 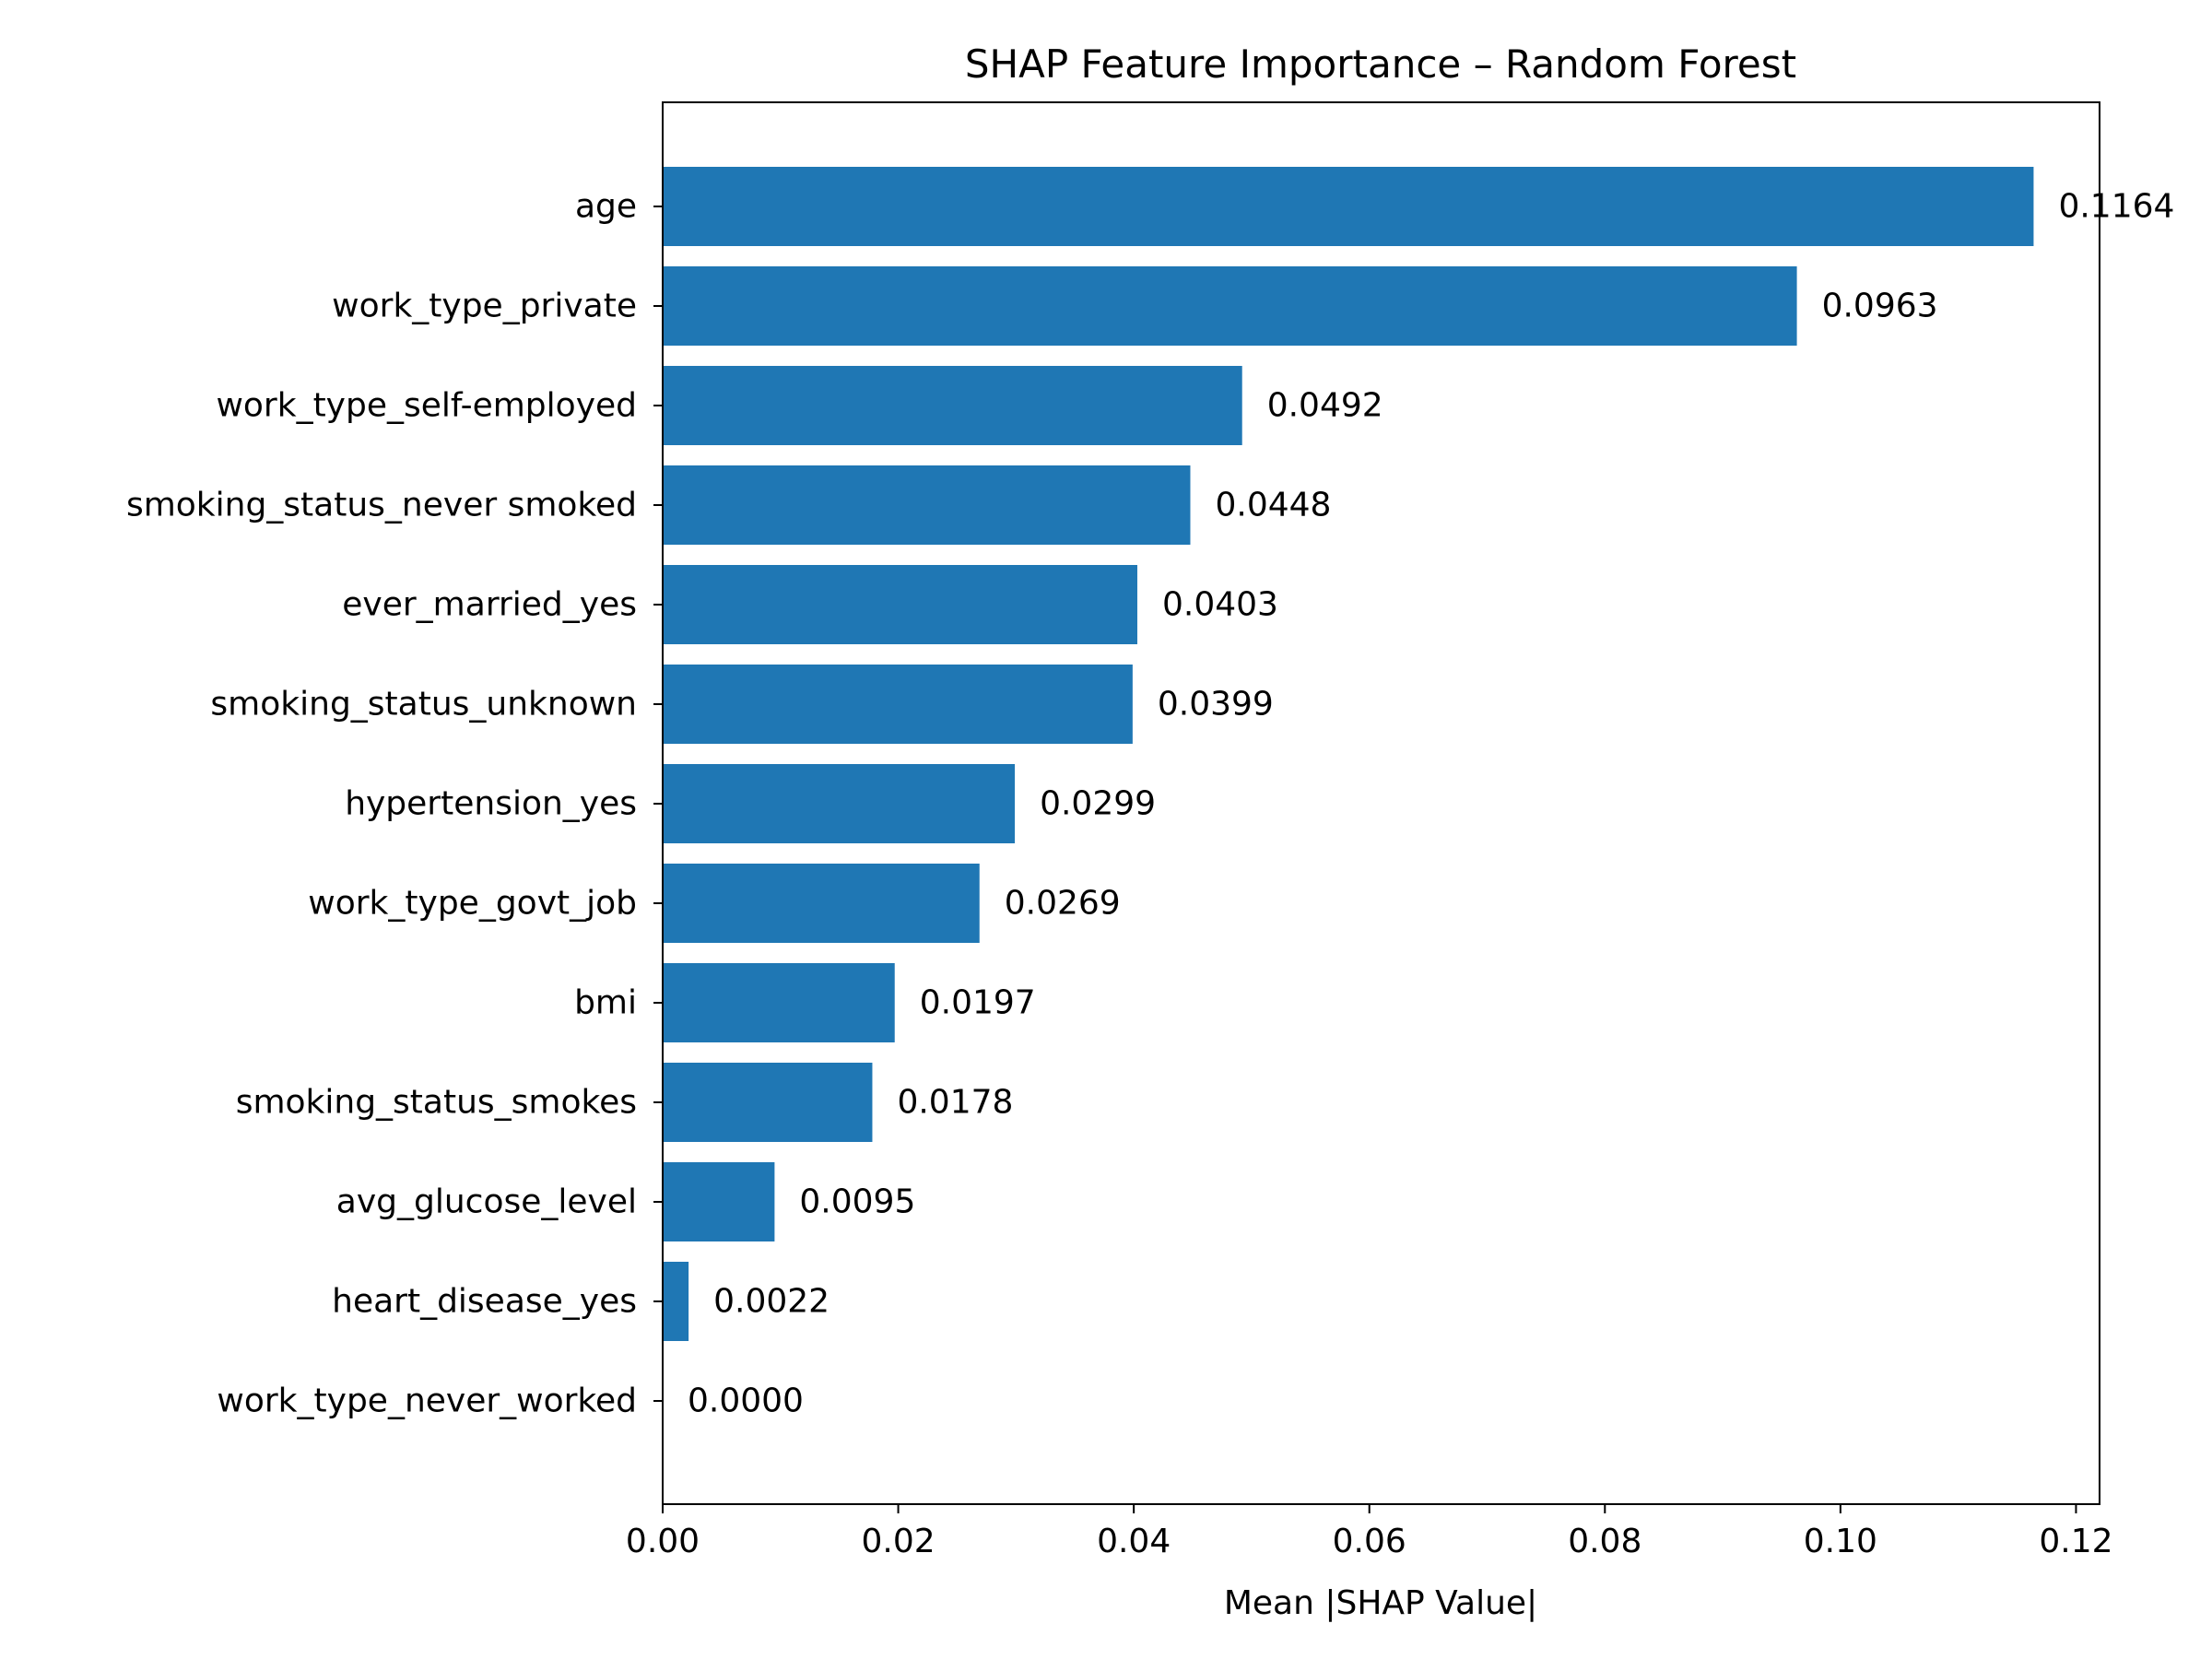 What do you see at coordinates (857, 1202) in the screenshot?
I see `value-label-10: 0.0095` at bounding box center [857, 1202].